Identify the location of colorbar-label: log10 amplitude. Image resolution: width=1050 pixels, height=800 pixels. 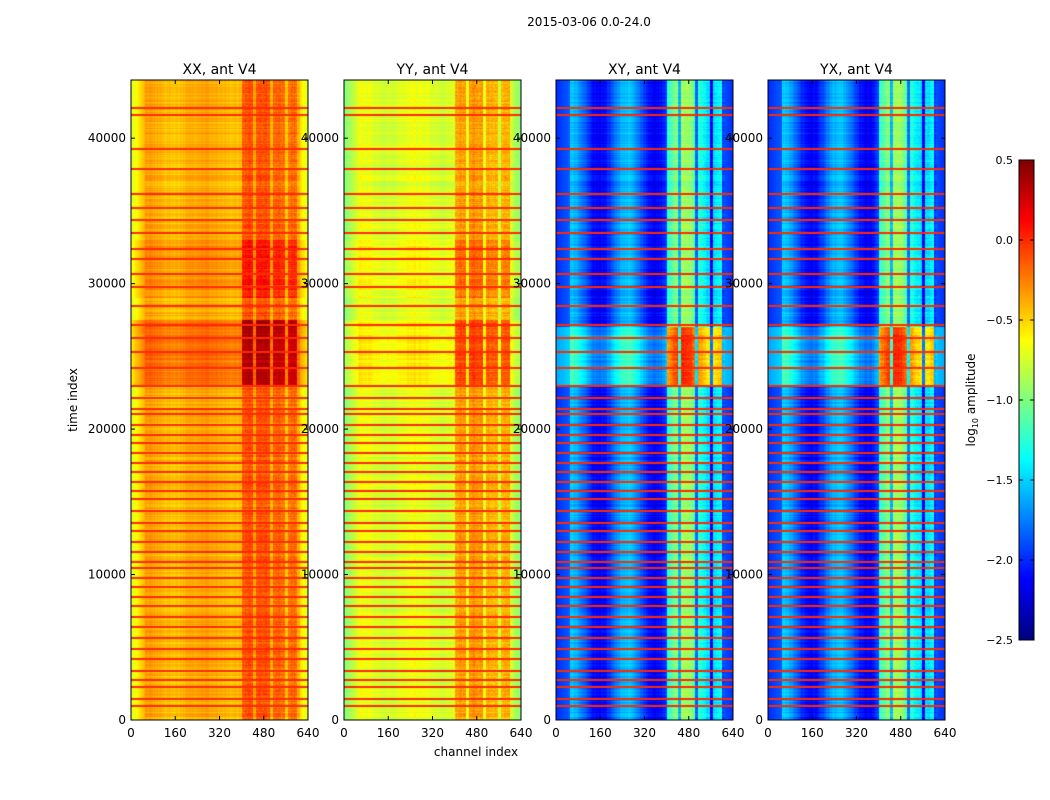
(972, 400).